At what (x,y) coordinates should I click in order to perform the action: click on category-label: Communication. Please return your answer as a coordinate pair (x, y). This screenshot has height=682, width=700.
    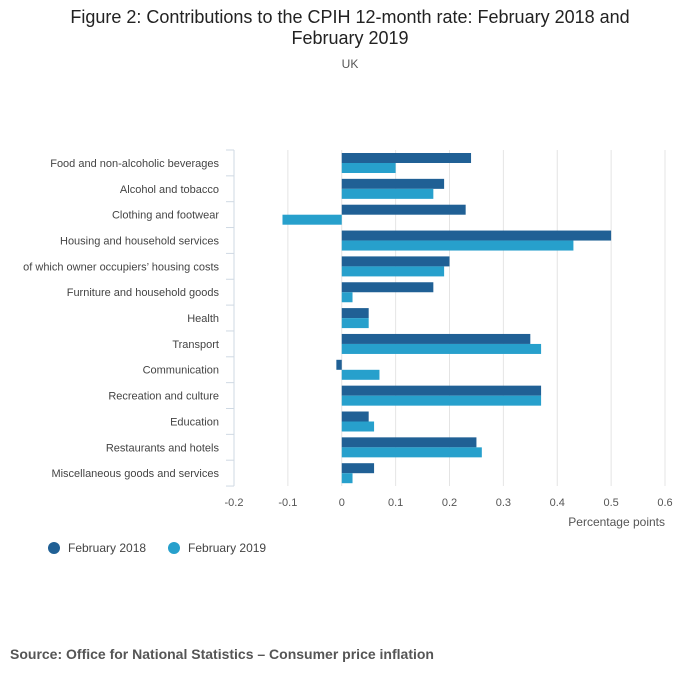
    Looking at the image, I should click on (181, 371).